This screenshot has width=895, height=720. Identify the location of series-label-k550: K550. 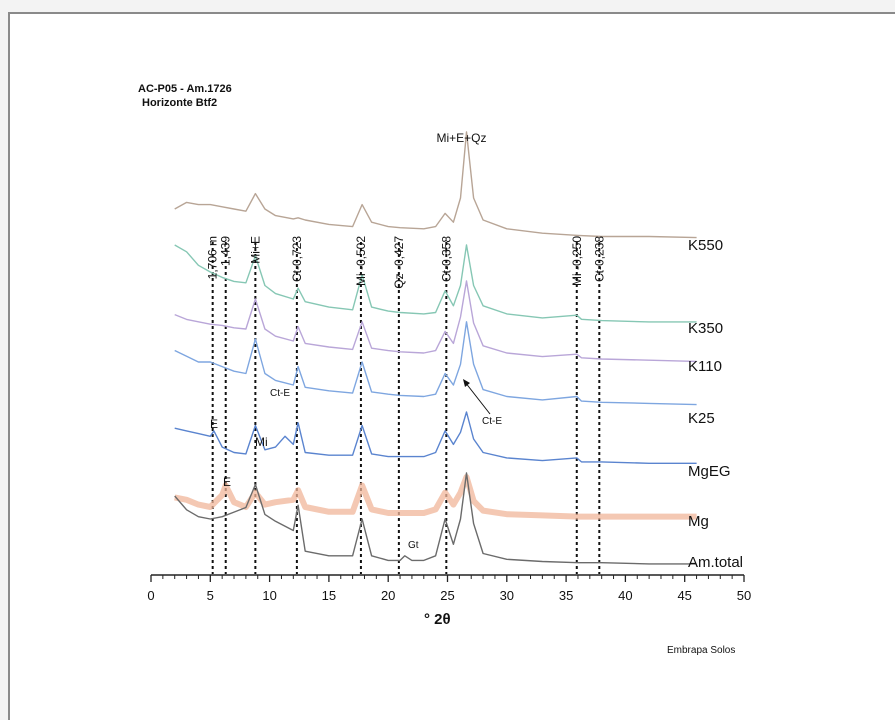
(705, 245).